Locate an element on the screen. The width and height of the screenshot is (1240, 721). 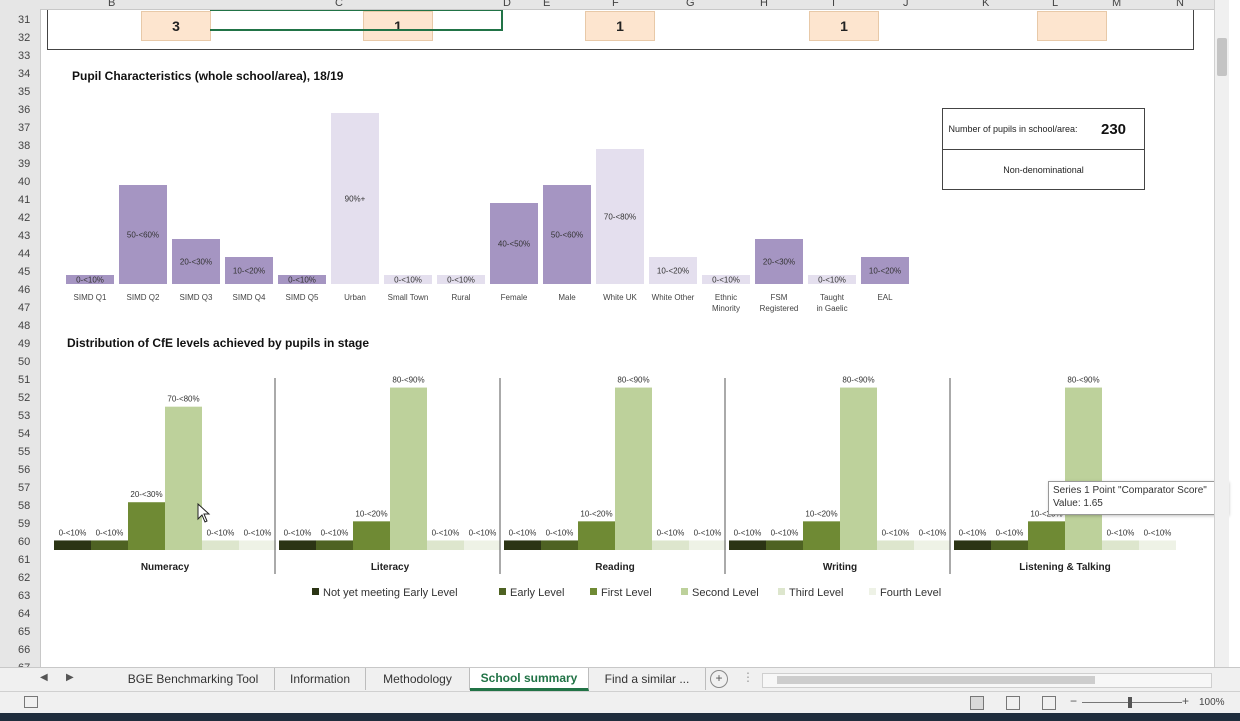
cell-value: 3 is located at coordinates (176, 26).